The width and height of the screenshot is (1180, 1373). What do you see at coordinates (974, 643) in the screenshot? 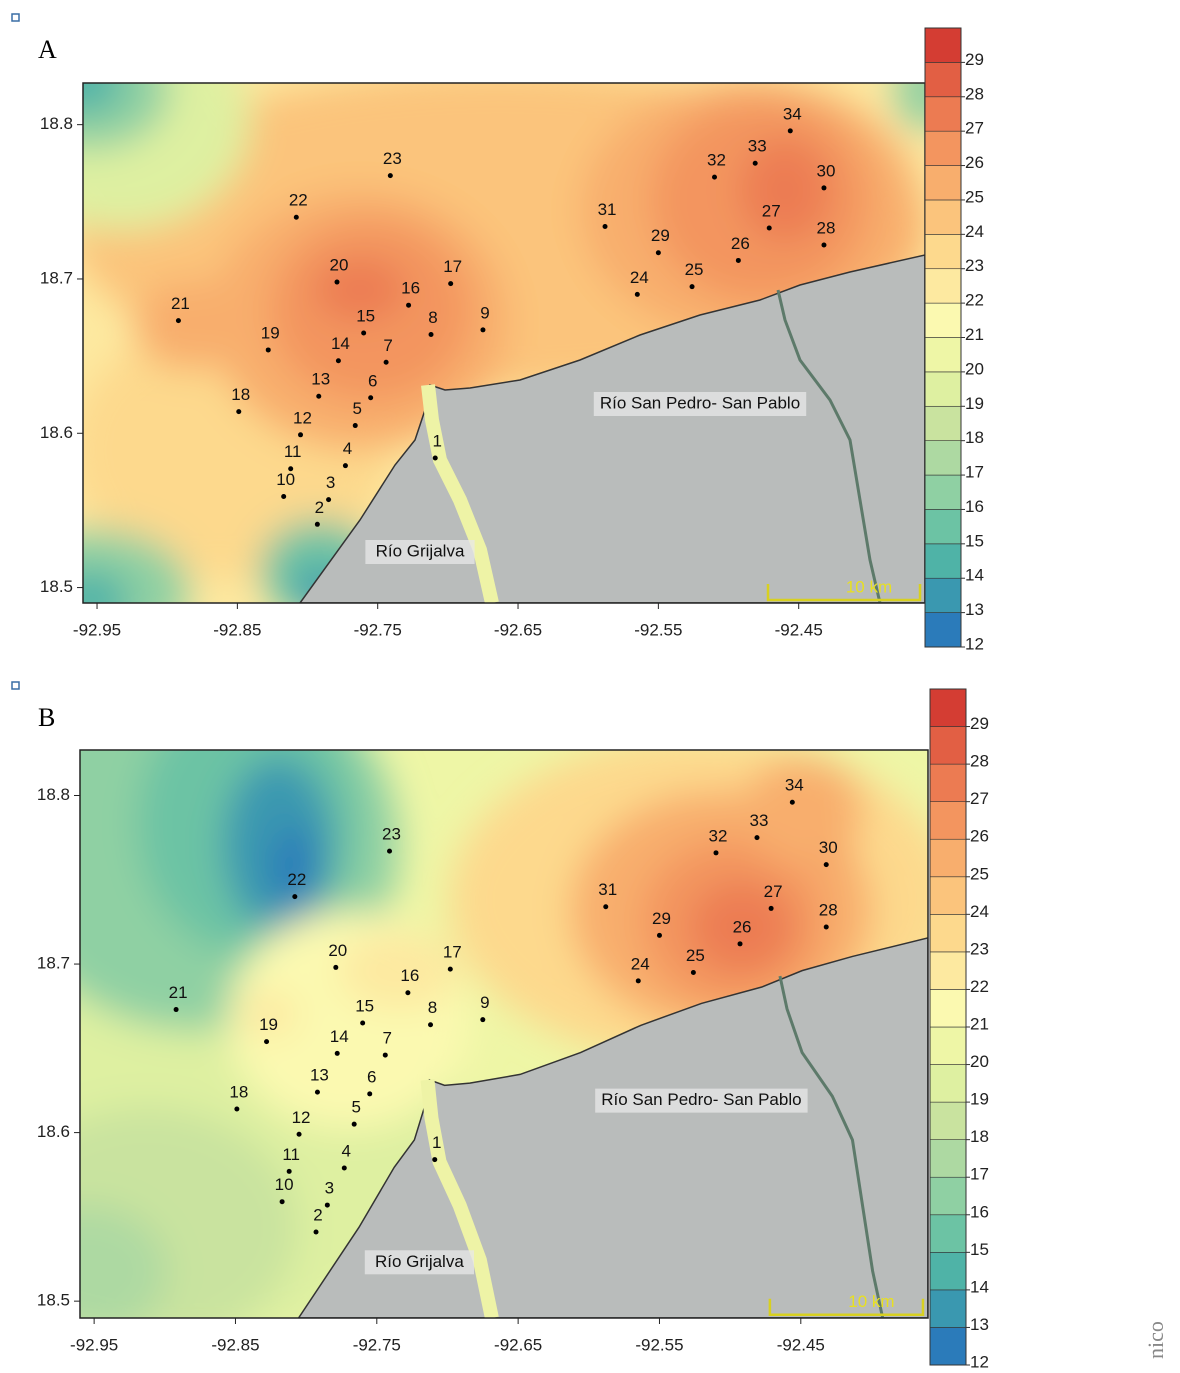
I see `colorbar-tick-label: 12` at bounding box center [974, 643].